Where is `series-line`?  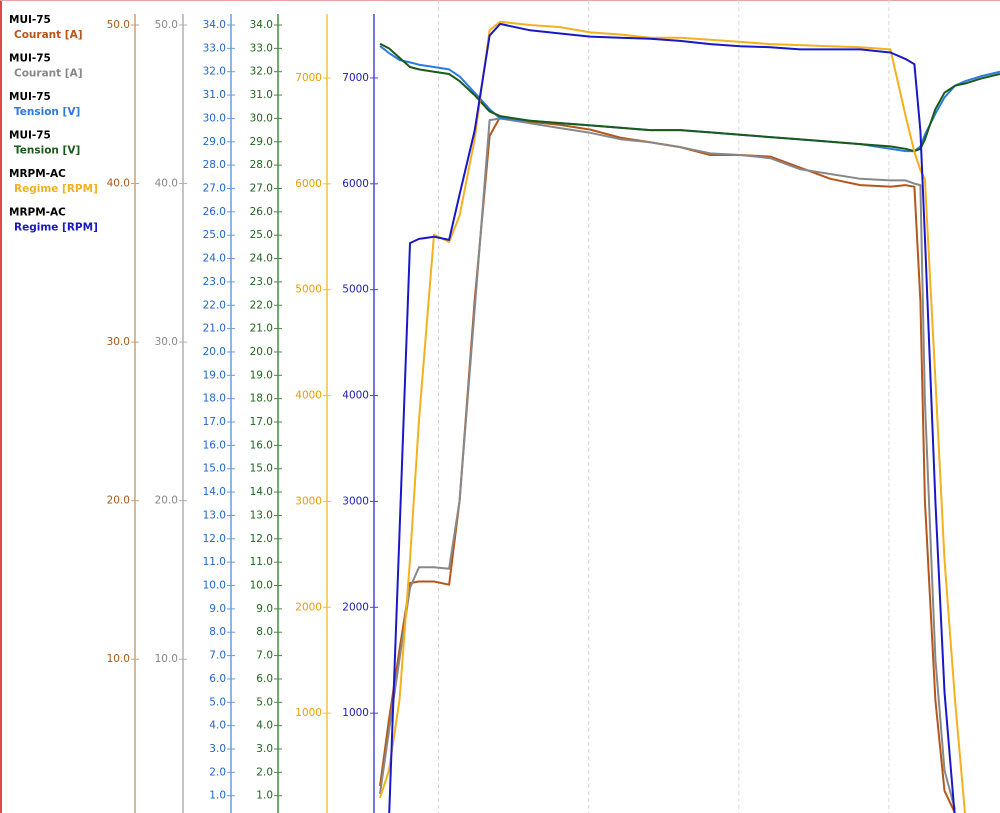
series-line is located at coordinates (689, 97).